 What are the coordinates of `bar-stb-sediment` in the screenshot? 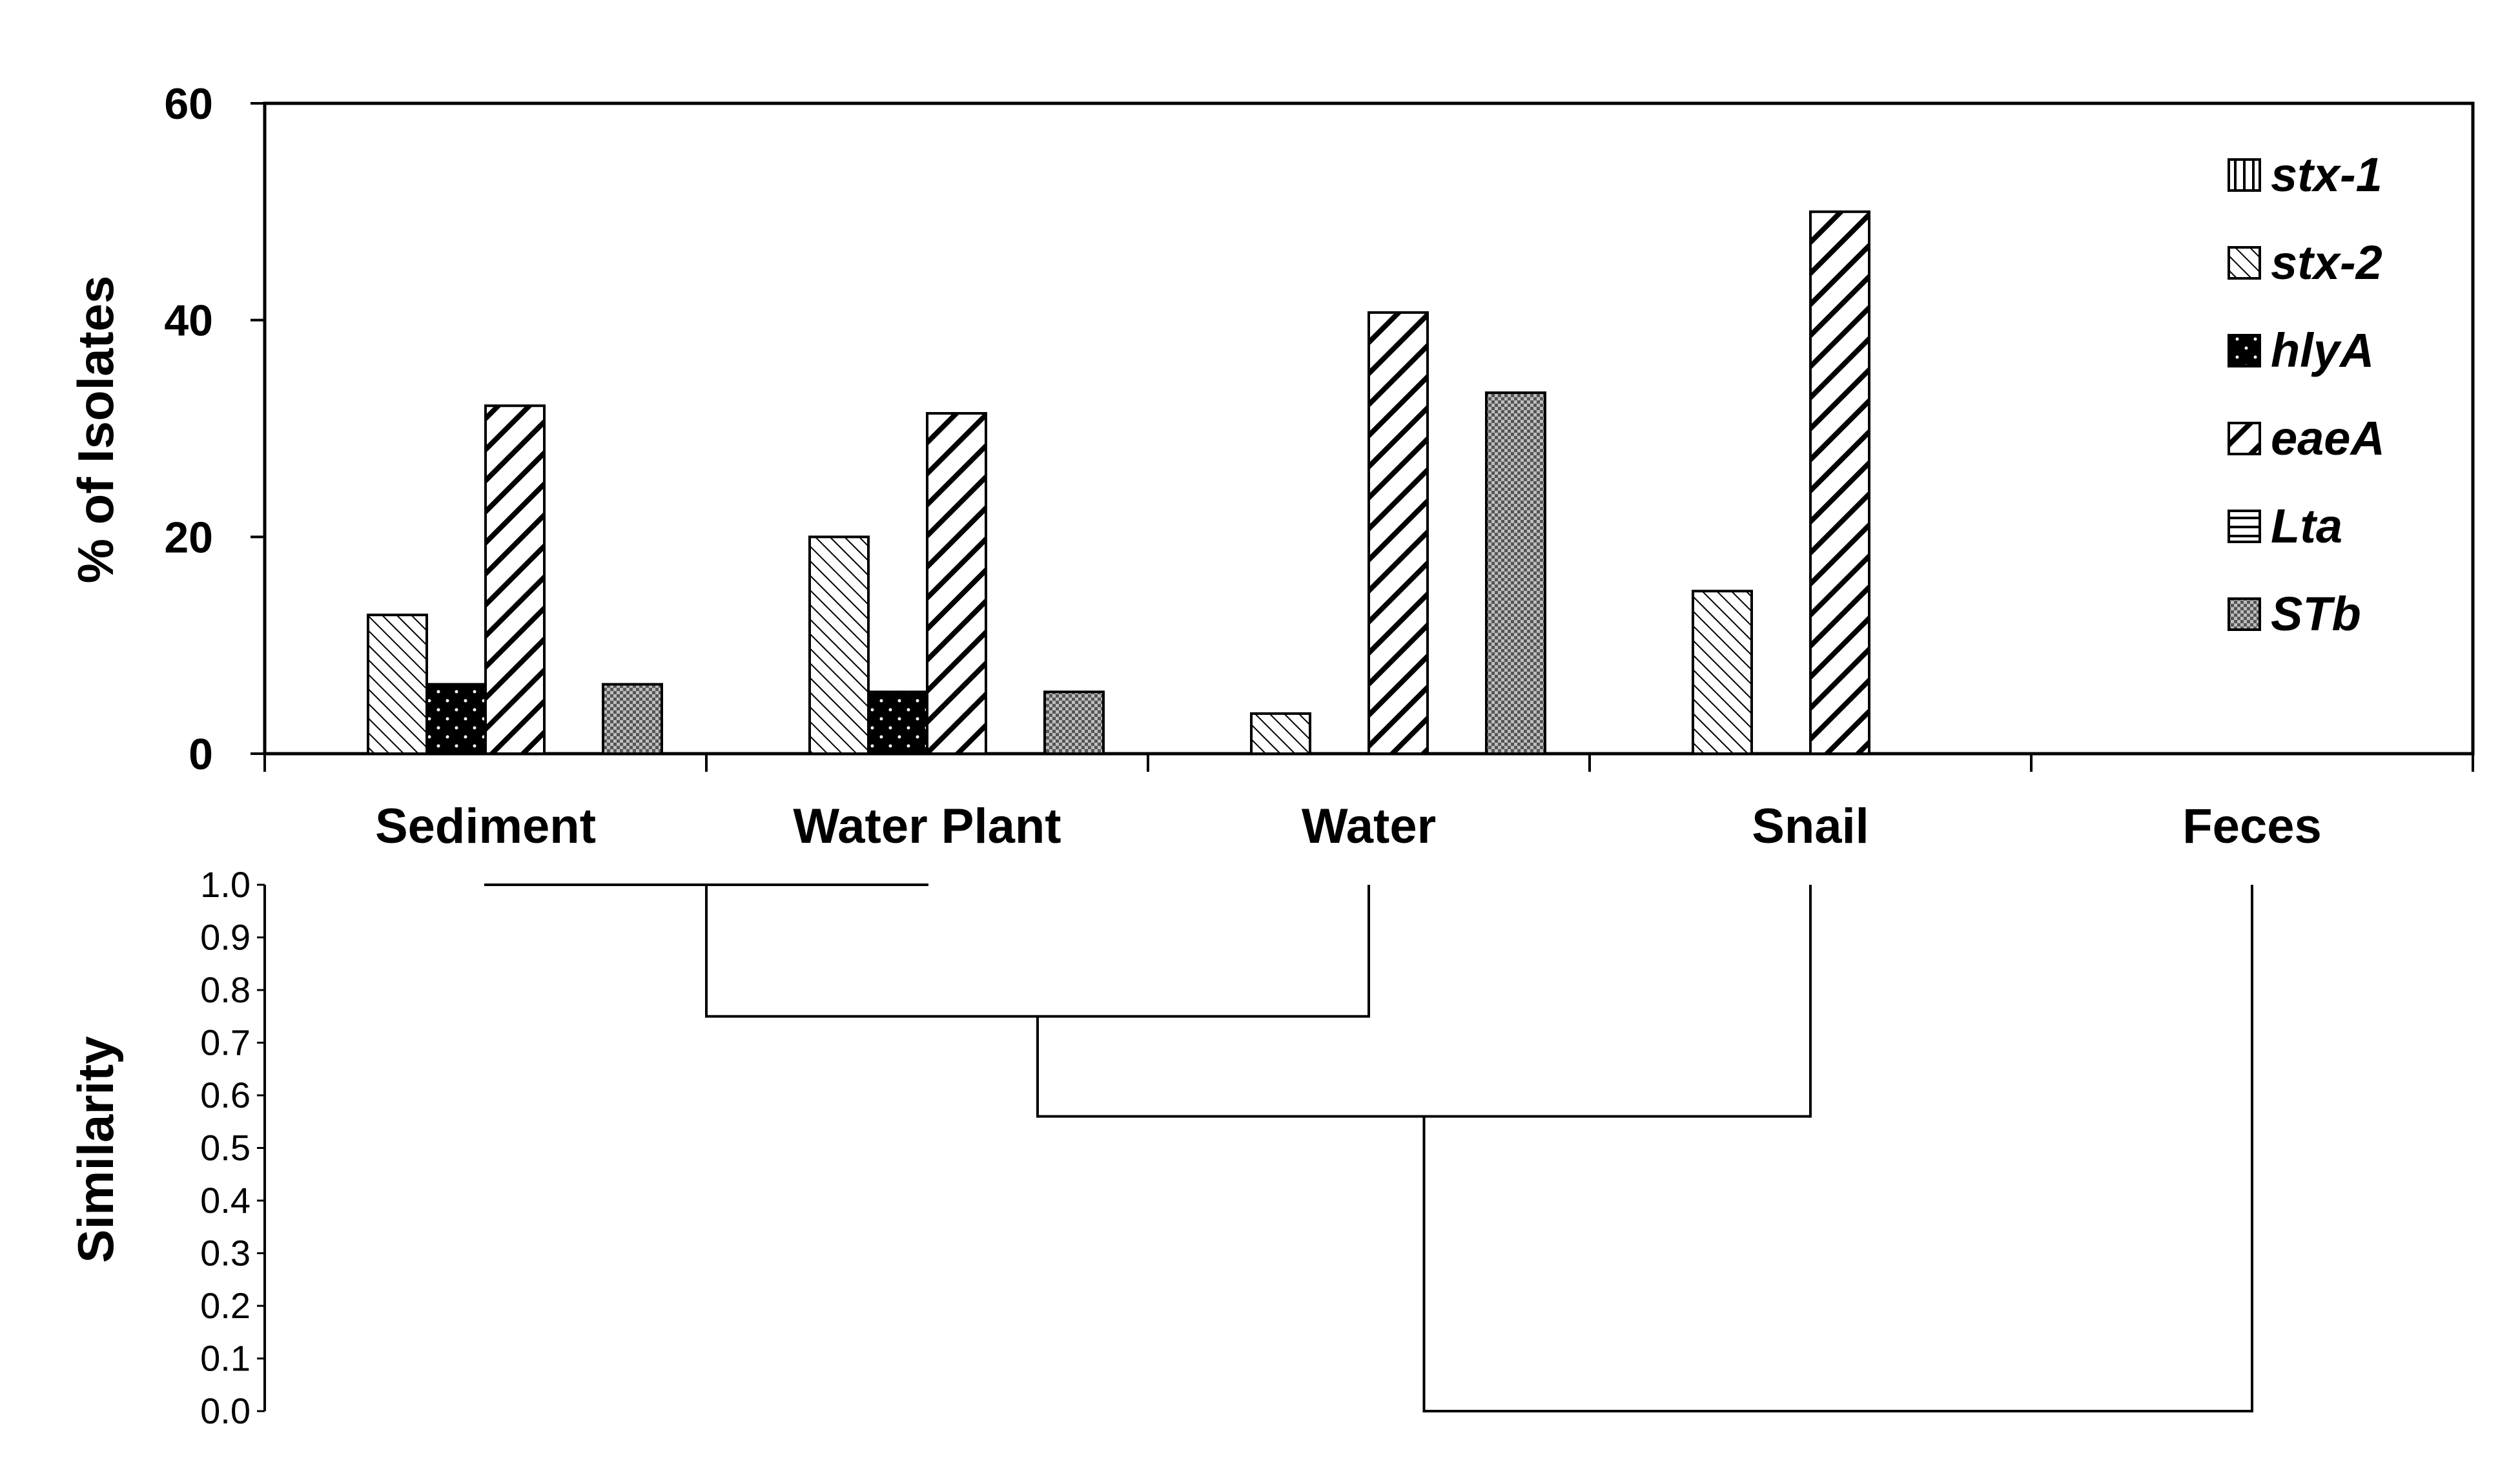 It's located at (632, 719).